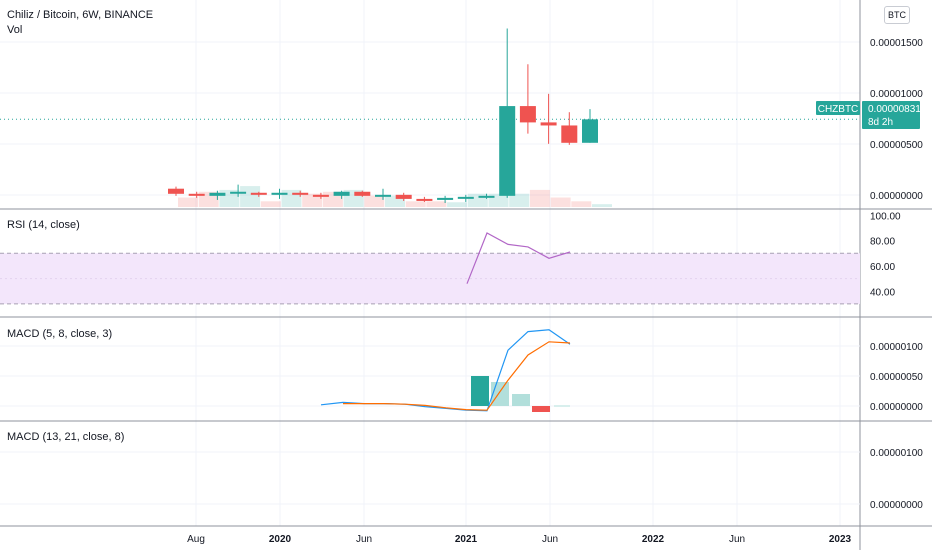  What do you see at coordinates (80, 15) in the screenshot?
I see `symbol-title: Chiliz / Bitcoin, 6W, BINANCE` at bounding box center [80, 15].